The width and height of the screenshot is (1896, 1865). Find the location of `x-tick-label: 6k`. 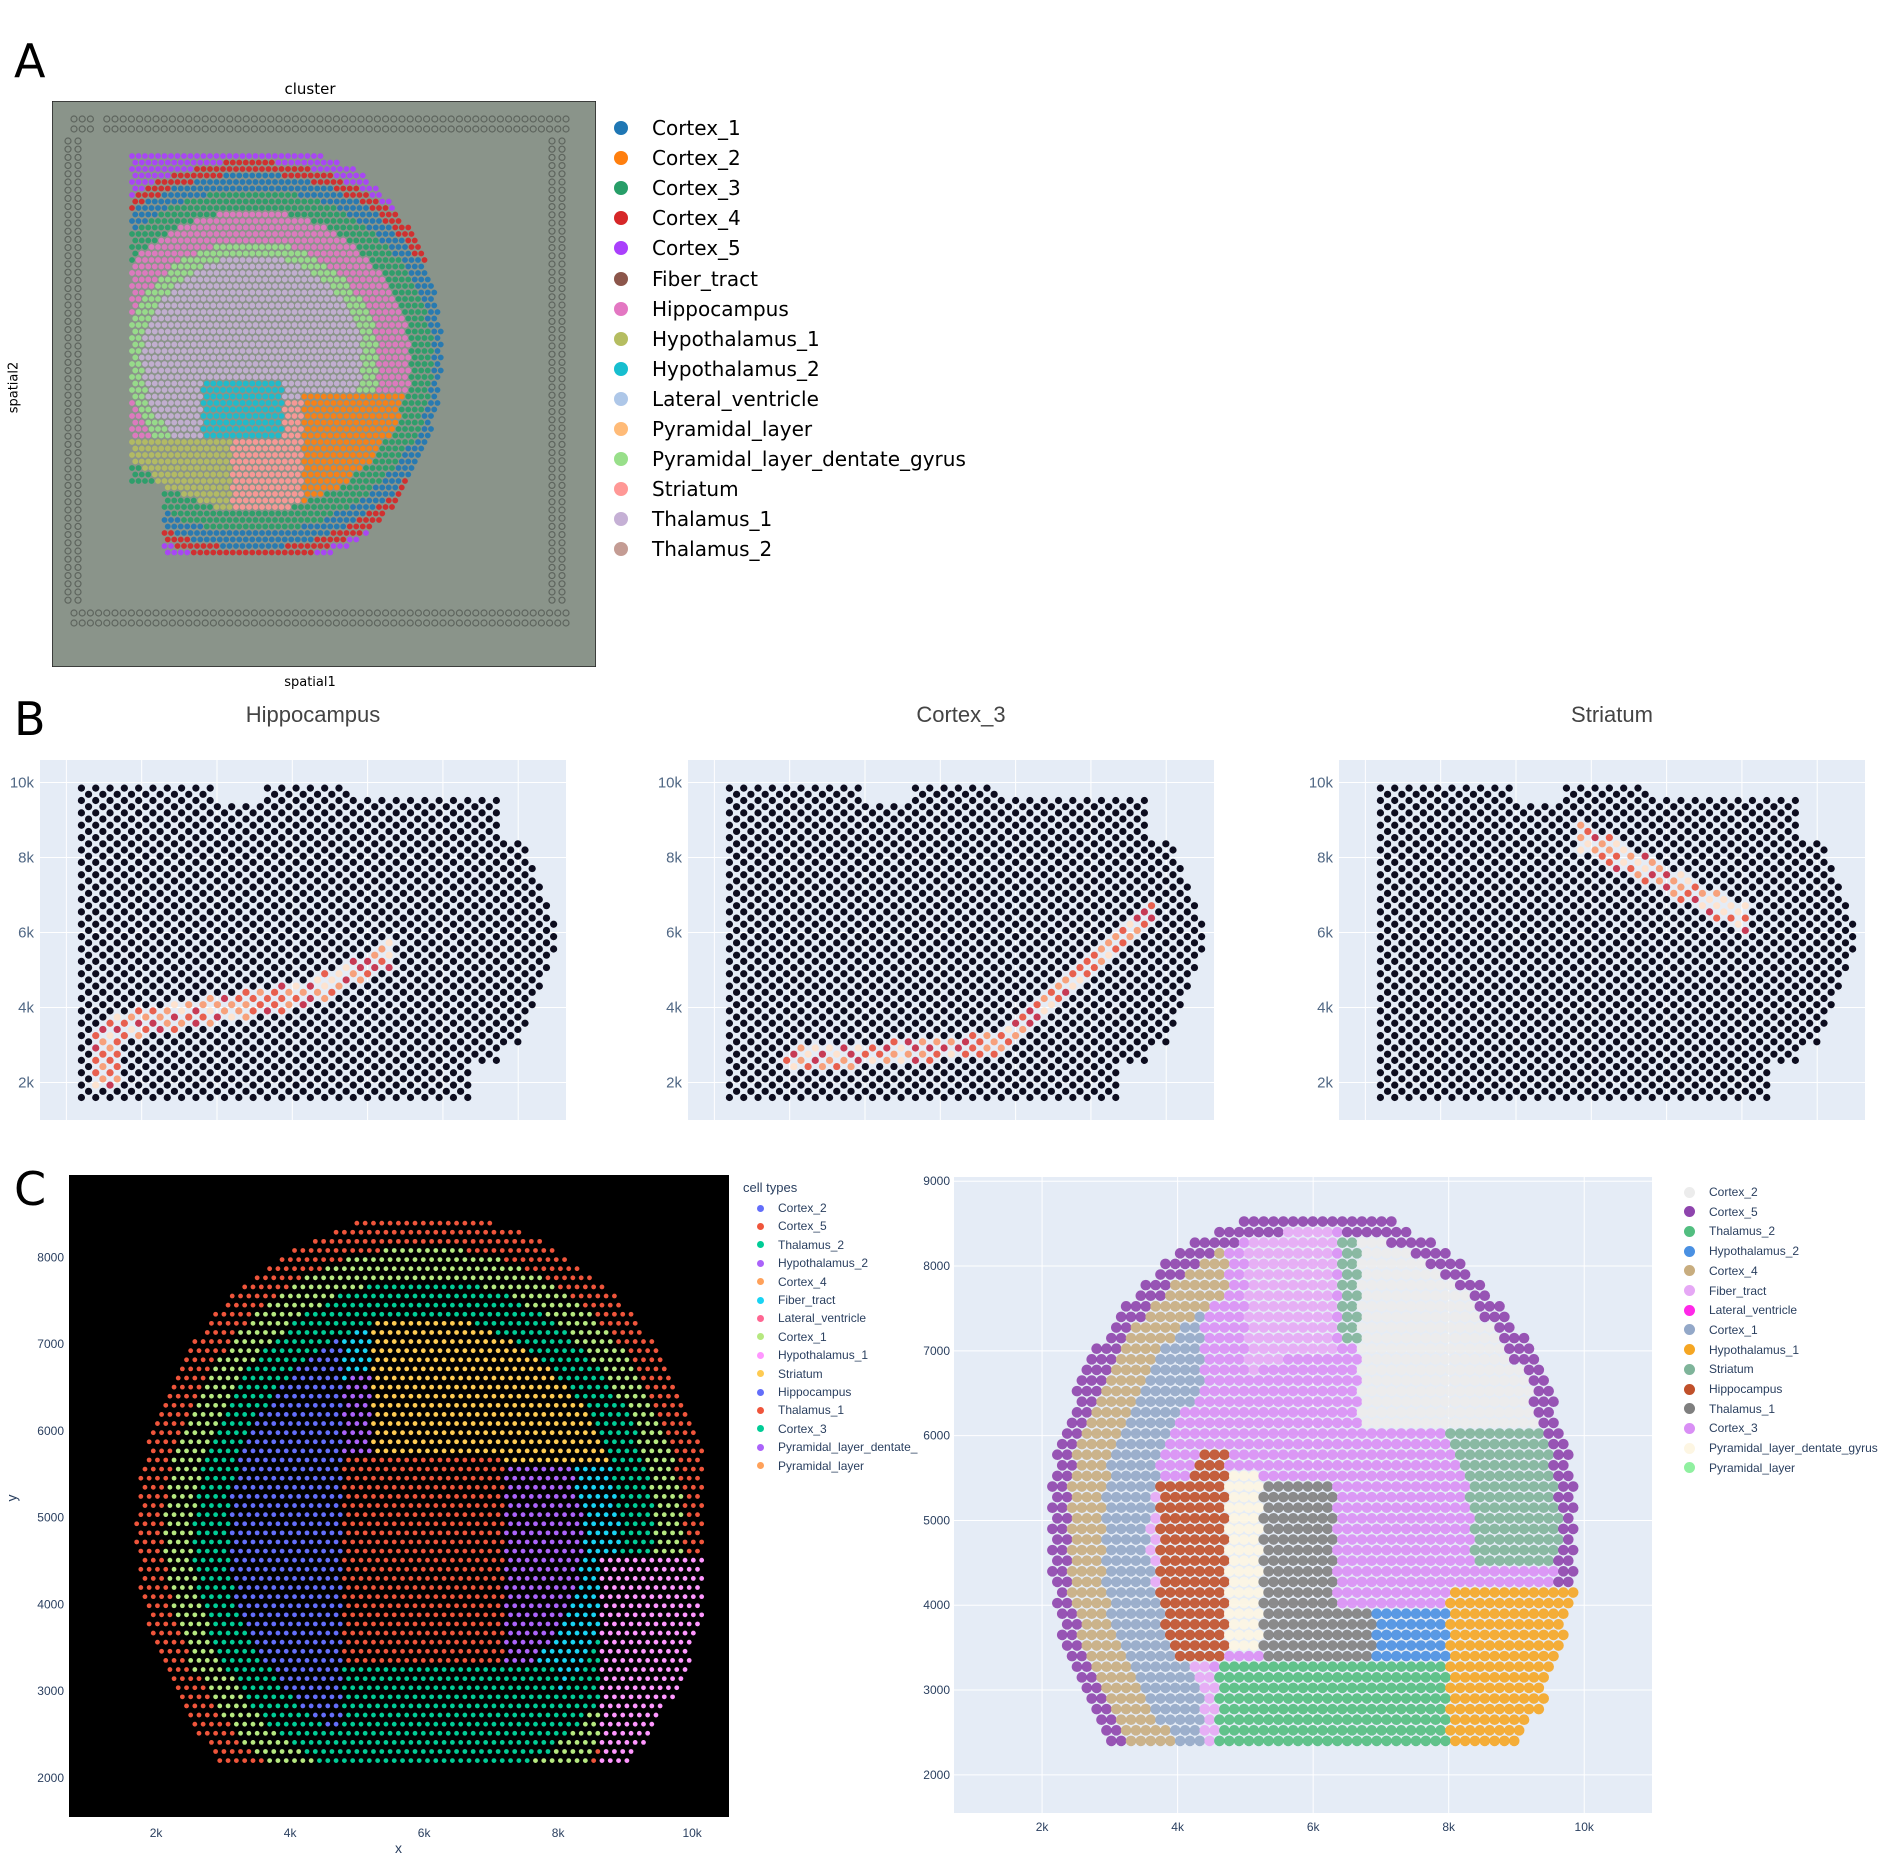

x-tick-label: 6k is located at coordinates (425, 1833).